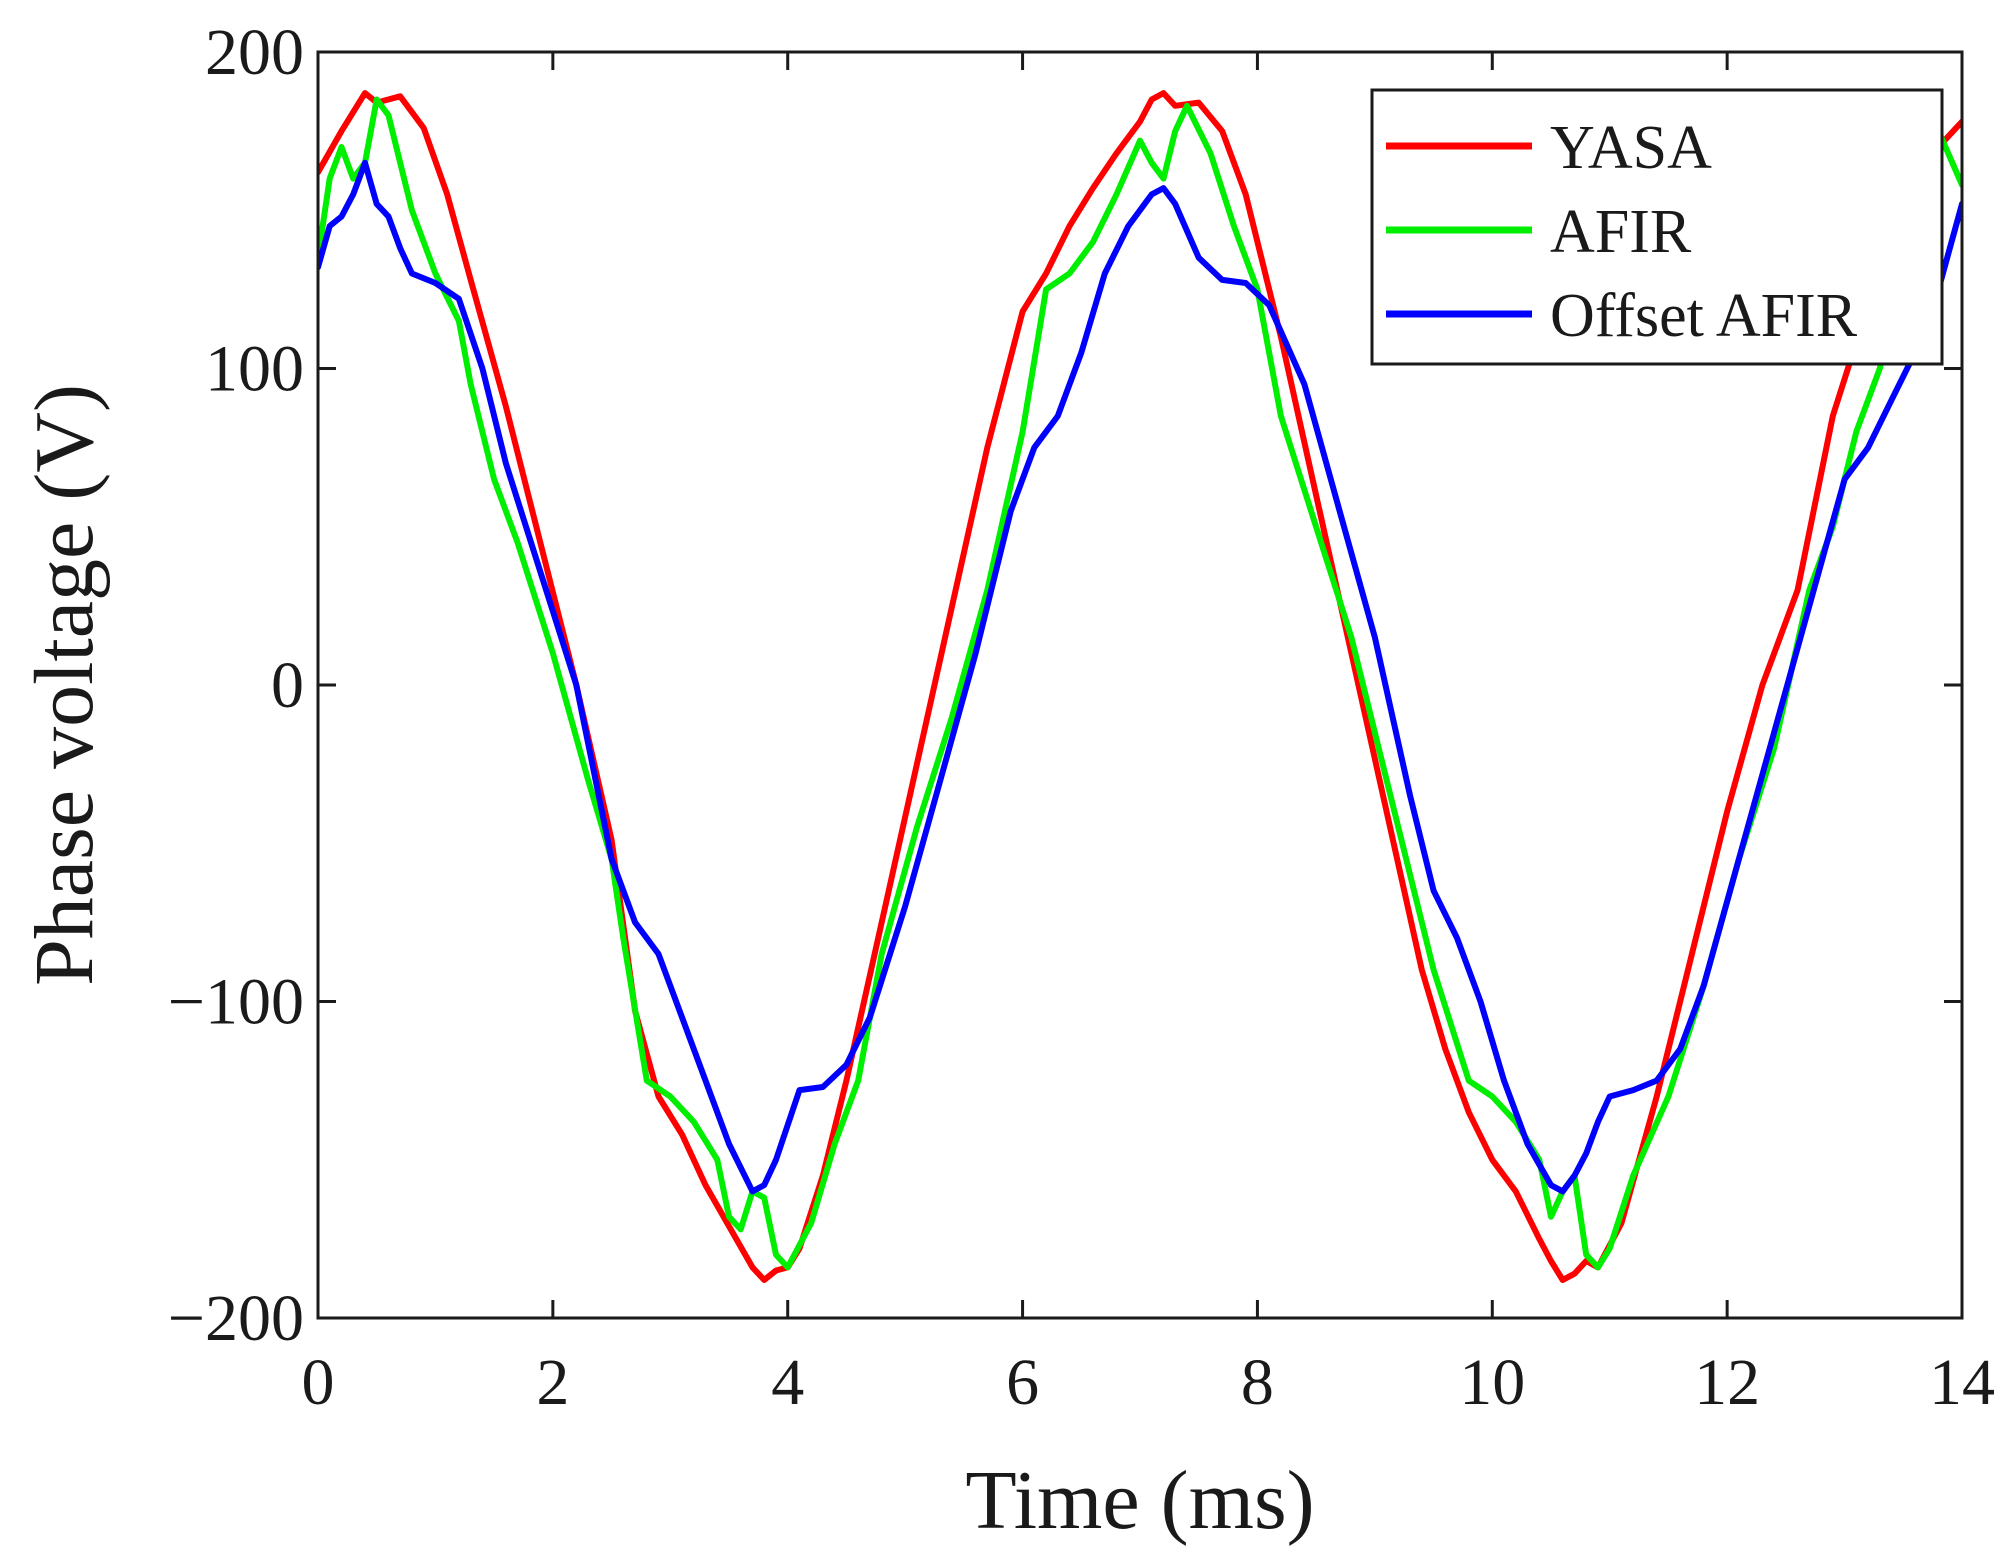  Describe the element at coordinates (1492, 1382) in the screenshot. I see `x-tick-label: 10` at that location.